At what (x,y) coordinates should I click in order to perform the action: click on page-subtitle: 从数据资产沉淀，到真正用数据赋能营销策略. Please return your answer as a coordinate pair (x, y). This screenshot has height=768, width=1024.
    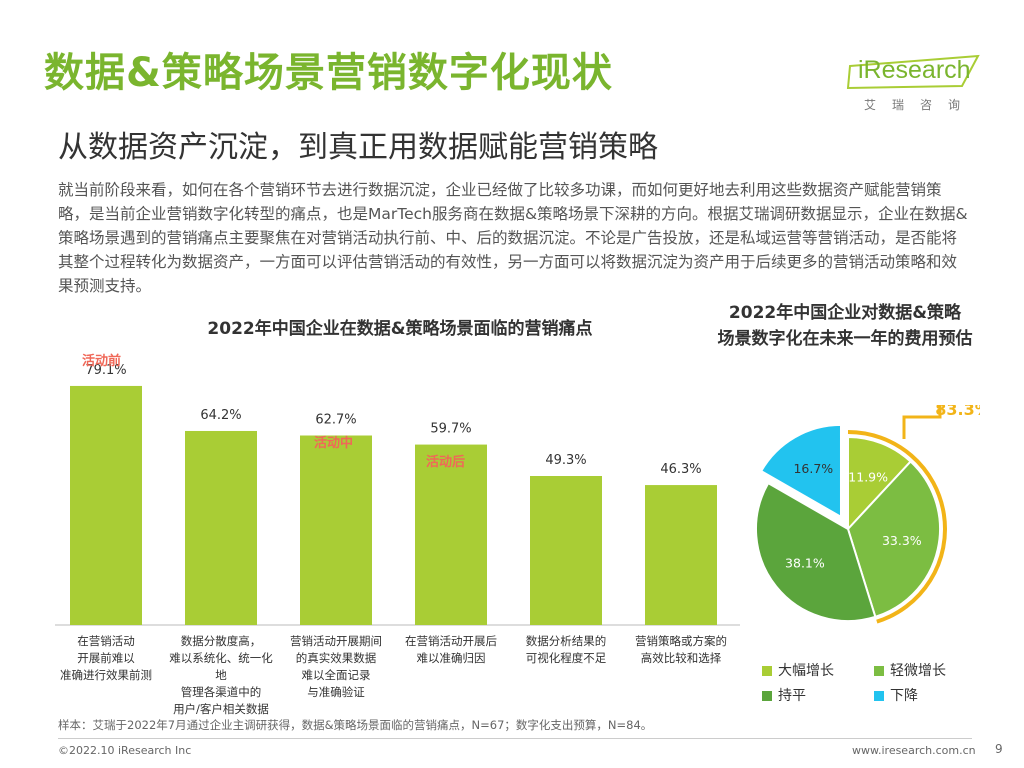
    Looking at the image, I should click on (358, 147).